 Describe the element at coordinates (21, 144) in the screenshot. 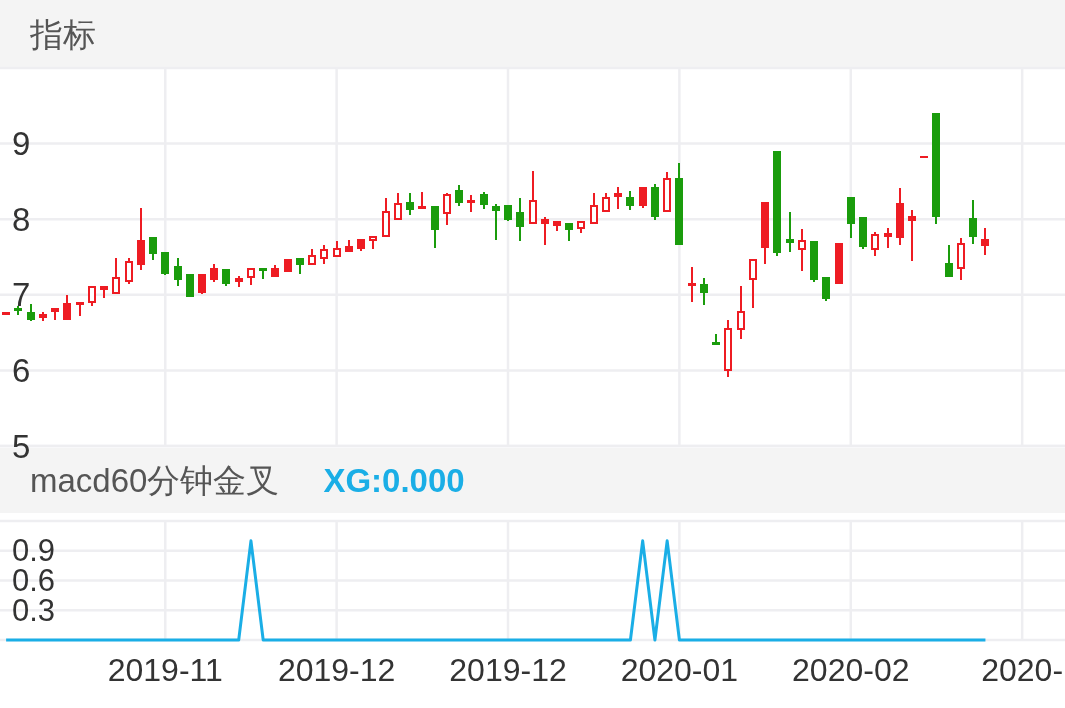

I see `y-tick-label: 9` at that location.